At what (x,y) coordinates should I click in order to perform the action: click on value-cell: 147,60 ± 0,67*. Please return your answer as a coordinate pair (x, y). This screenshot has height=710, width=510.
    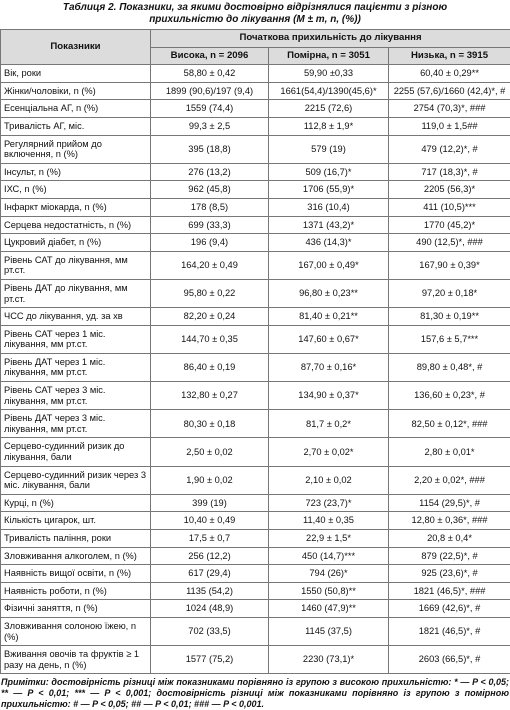
    Looking at the image, I should click on (329, 339).